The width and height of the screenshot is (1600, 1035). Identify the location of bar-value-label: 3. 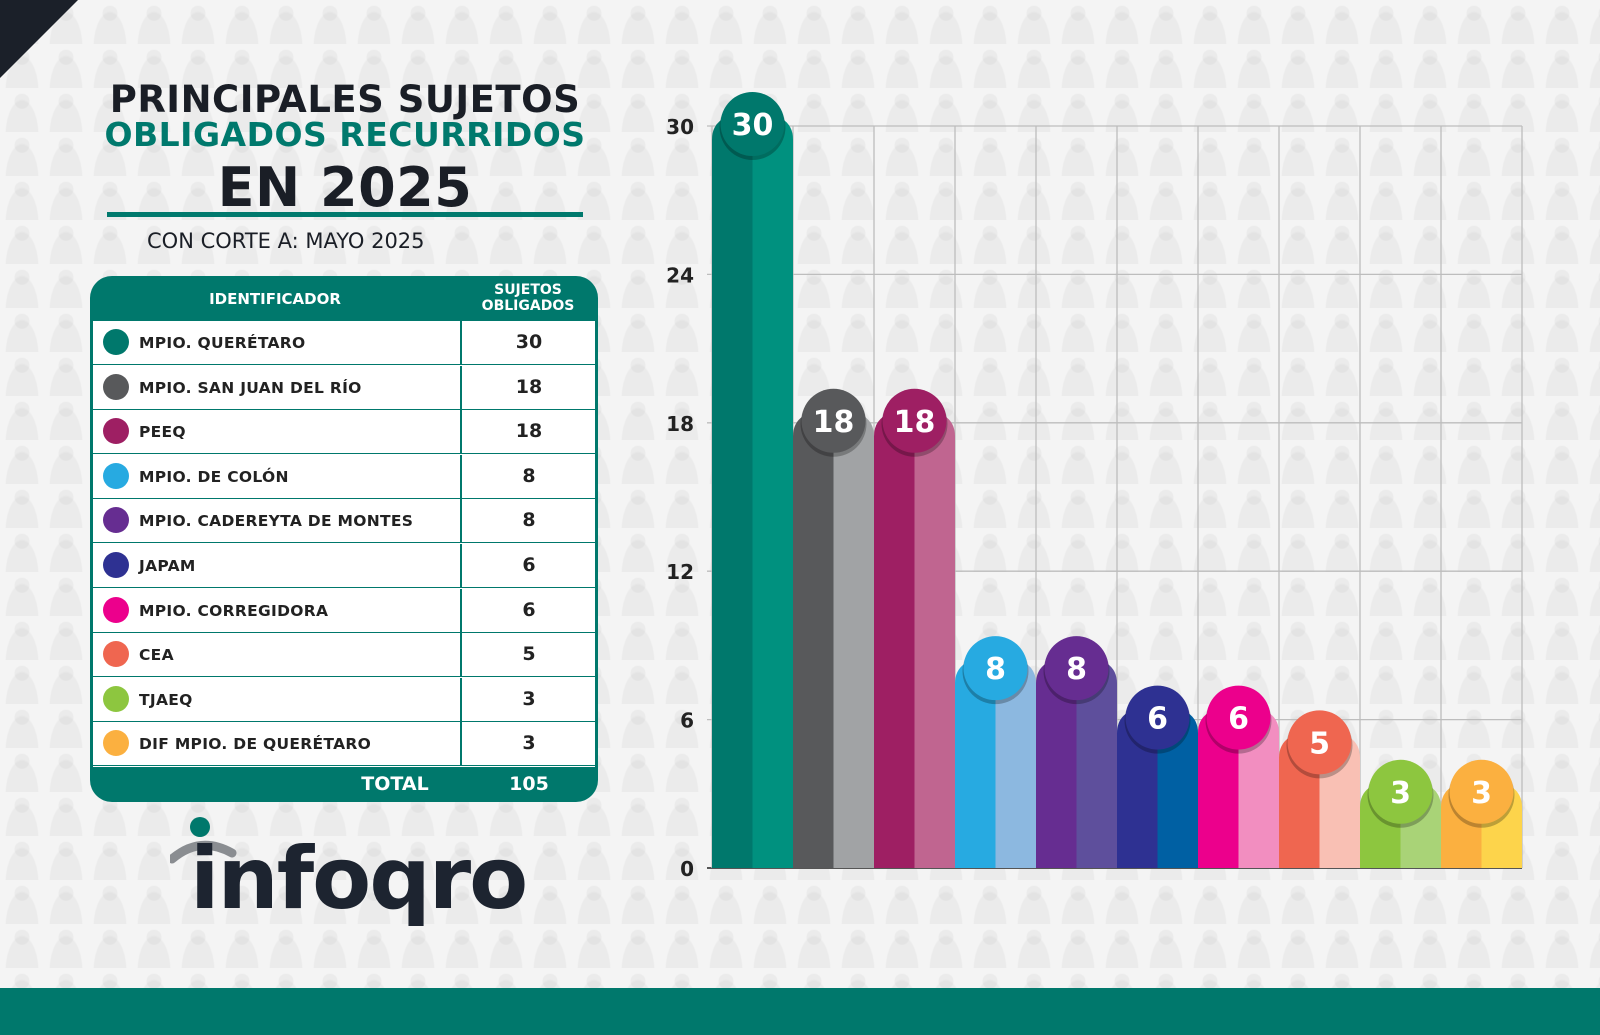
(1481, 793).